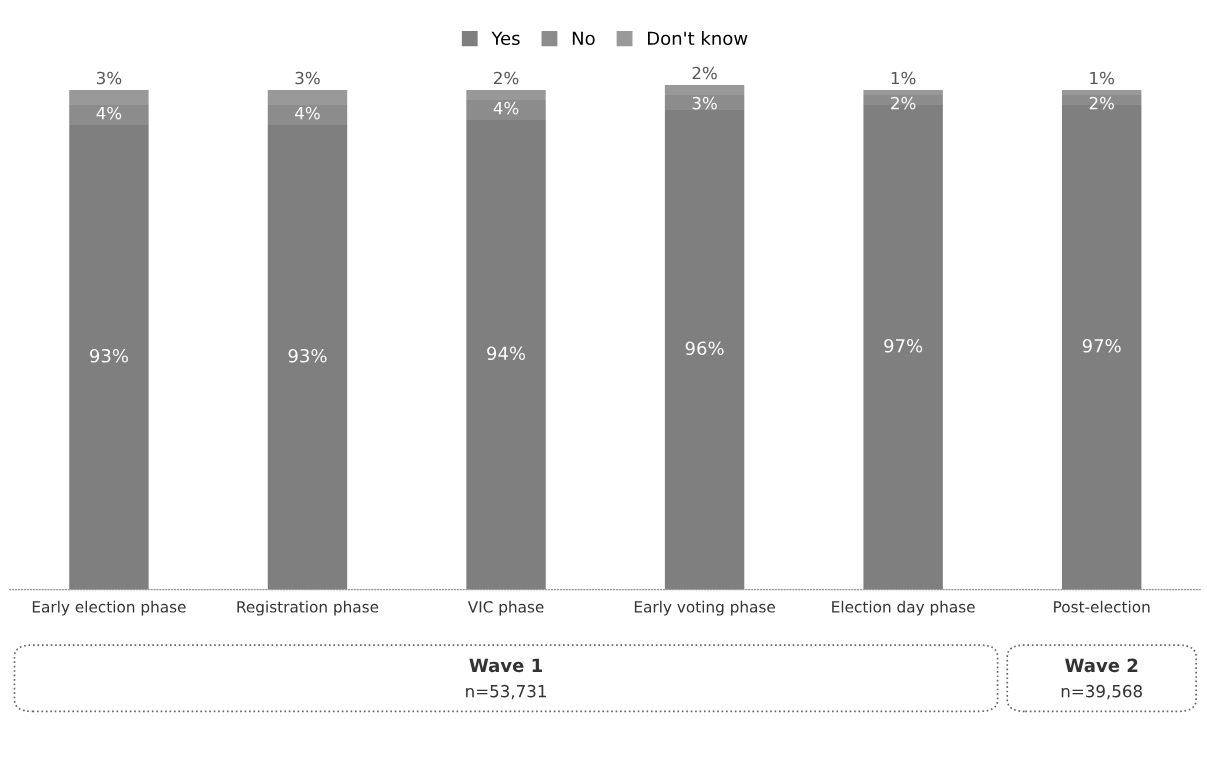 The image size is (1207, 780). I want to click on legend-label: Don't know, so click(697, 38).